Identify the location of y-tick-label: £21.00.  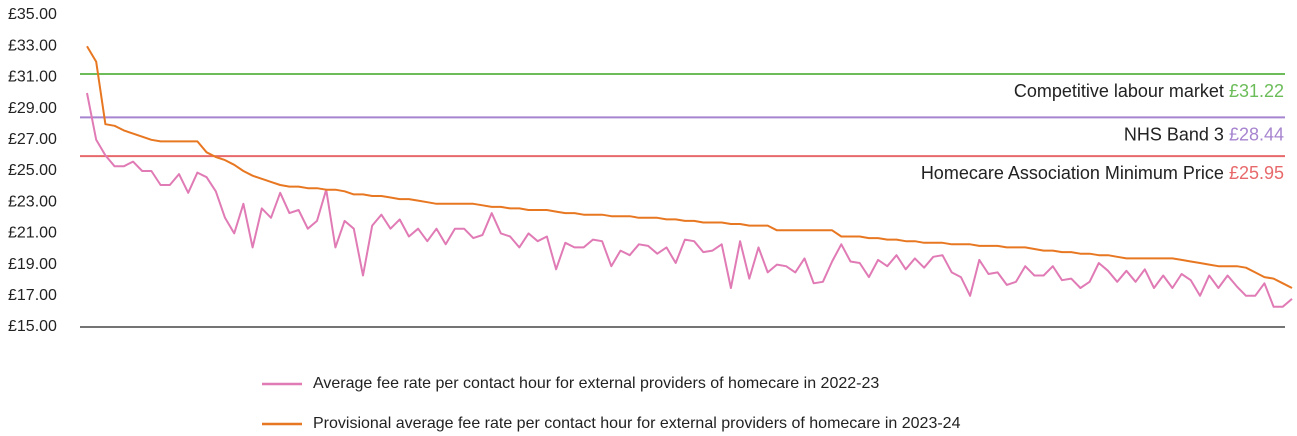
(32, 233).